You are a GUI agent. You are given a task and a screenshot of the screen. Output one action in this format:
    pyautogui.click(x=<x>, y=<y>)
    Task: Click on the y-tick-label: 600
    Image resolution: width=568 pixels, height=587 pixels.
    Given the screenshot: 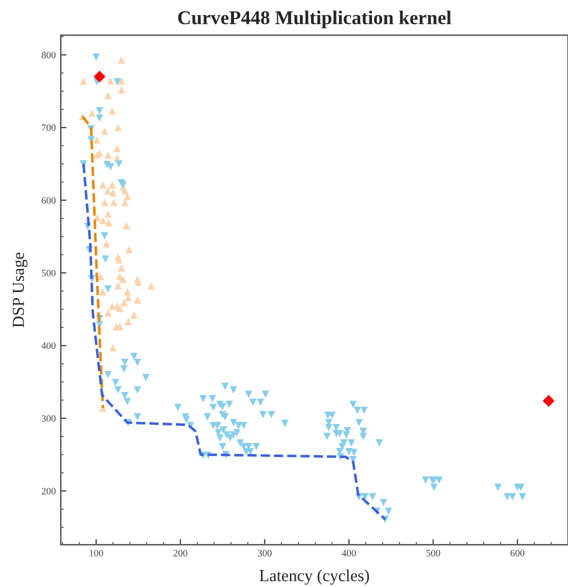 What is the action you would take?
    pyautogui.click(x=49, y=200)
    